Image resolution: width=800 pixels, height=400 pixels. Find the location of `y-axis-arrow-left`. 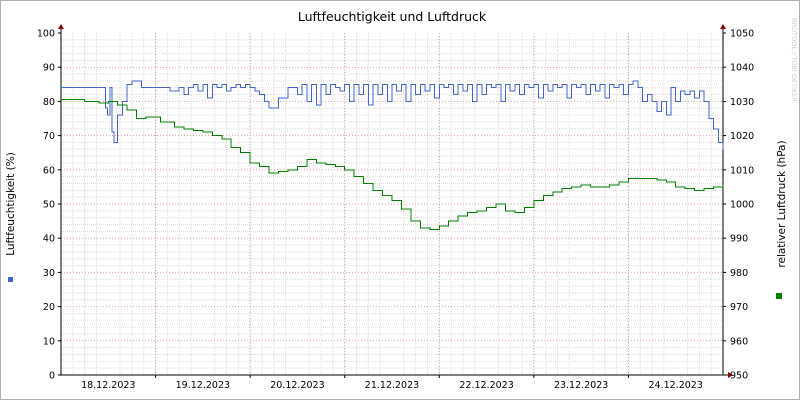

y-axis-arrow-left is located at coordinates (61, 26).